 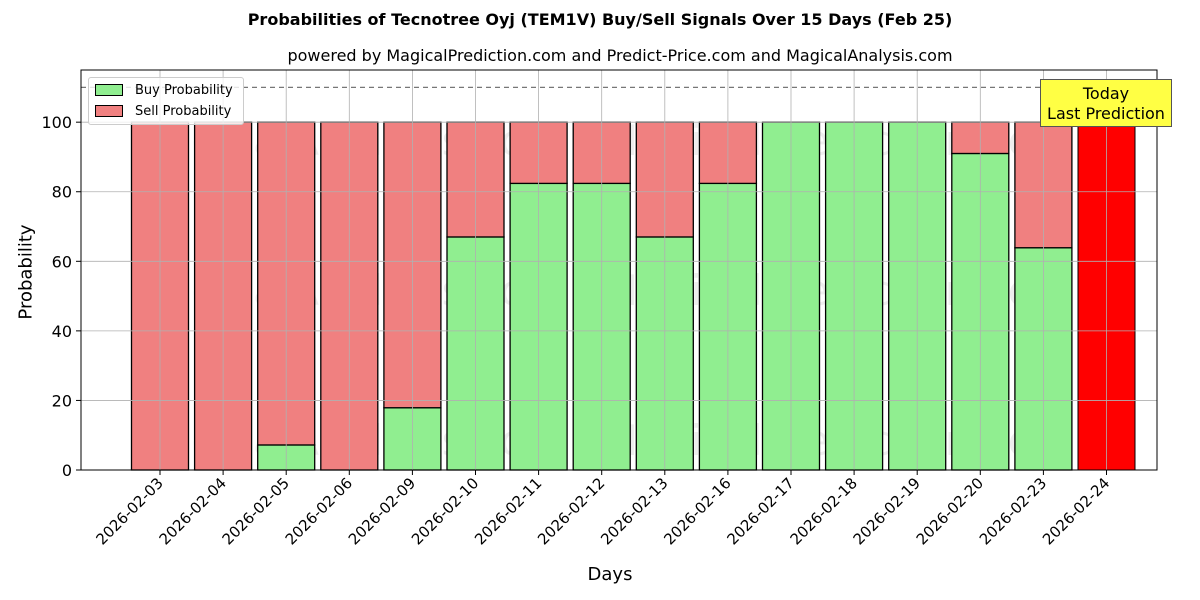 What do you see at coordinates (610, 574) in the screenshot?
I see `x-axis-label: Days` at bounding box center [610, 574].